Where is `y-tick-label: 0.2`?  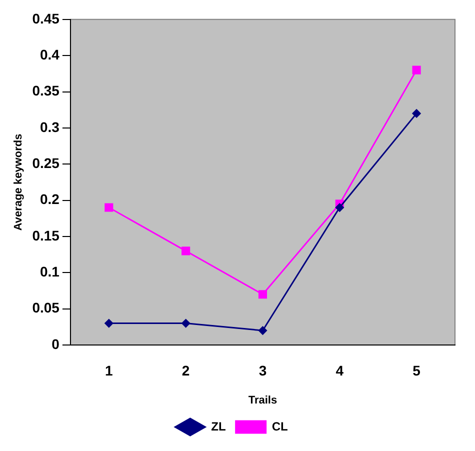
y-tick-label: 0.2 is located at coordinates (50, 199).